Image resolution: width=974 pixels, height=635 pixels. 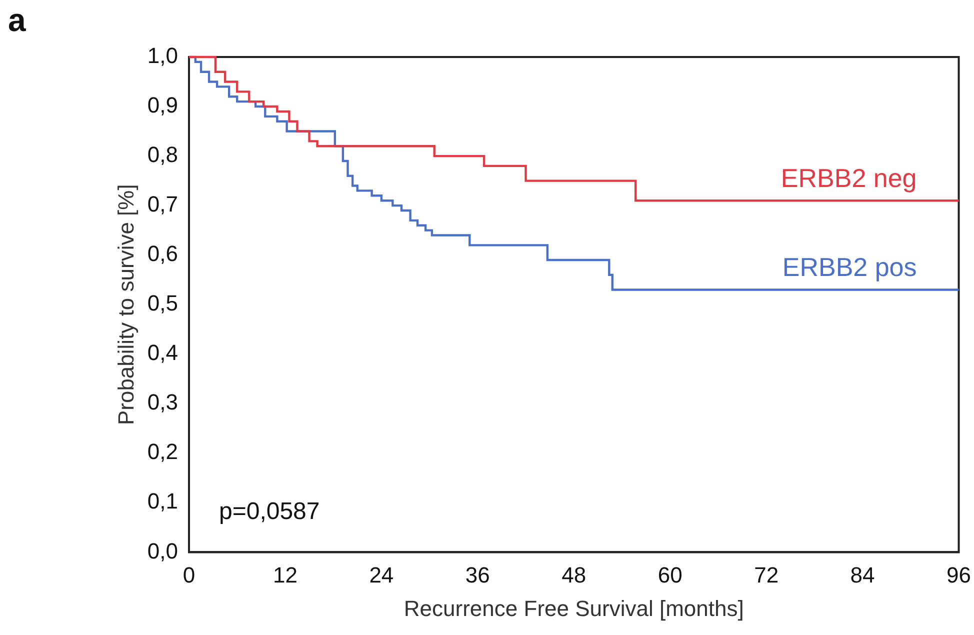 I want to click on series-label: ERBB2 neg, so click(x=848, y=177).